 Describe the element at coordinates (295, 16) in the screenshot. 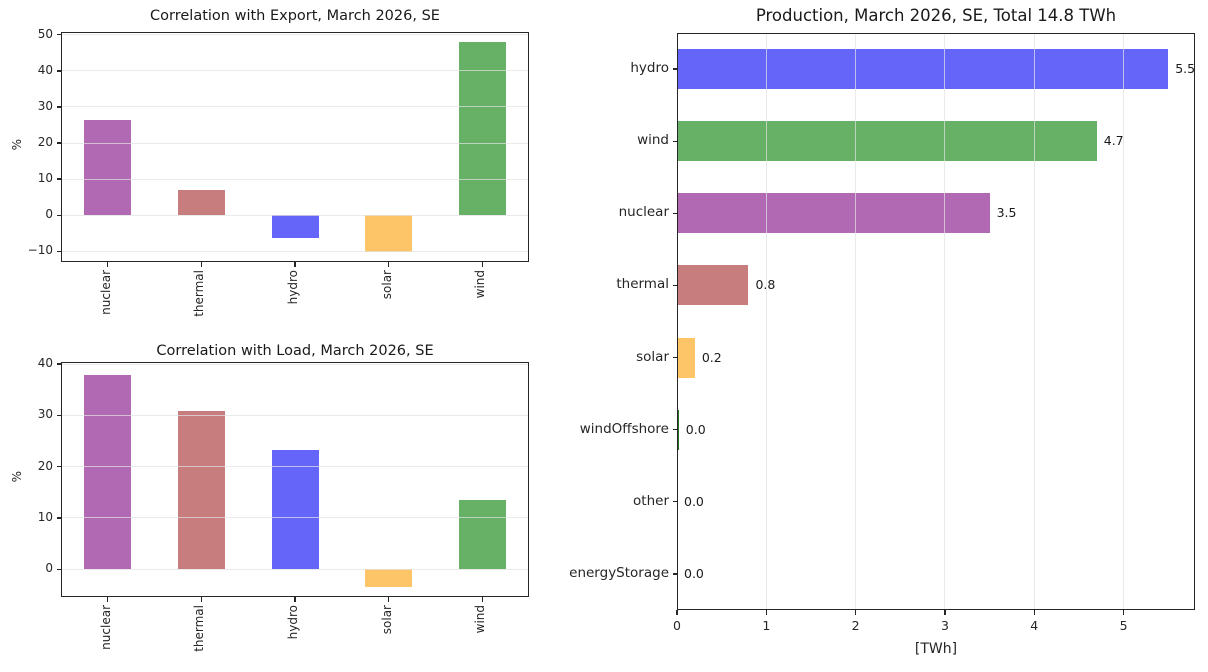

I see `chart-title: Correlation with Export, March 2026, SE` at that location.